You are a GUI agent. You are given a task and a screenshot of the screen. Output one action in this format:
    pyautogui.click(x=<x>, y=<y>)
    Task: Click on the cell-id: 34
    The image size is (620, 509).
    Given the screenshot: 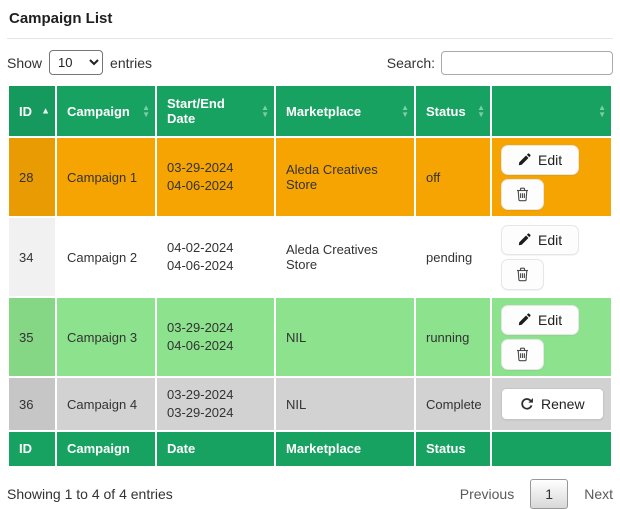 What is the action you would take?
    pyautogui.click(x=32, y=257)
    